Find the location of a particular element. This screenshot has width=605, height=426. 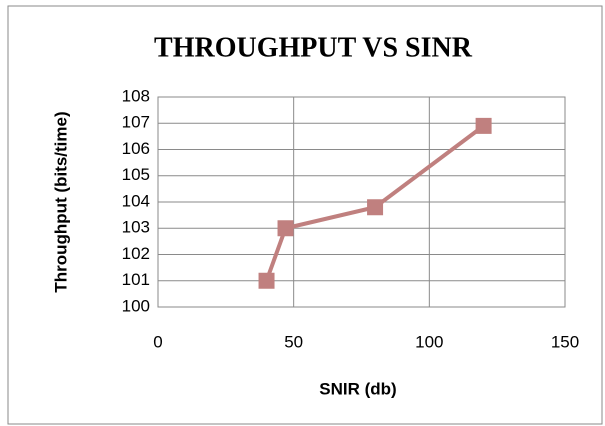

y-tick-label: 103 is located at coordinates (136, 227).